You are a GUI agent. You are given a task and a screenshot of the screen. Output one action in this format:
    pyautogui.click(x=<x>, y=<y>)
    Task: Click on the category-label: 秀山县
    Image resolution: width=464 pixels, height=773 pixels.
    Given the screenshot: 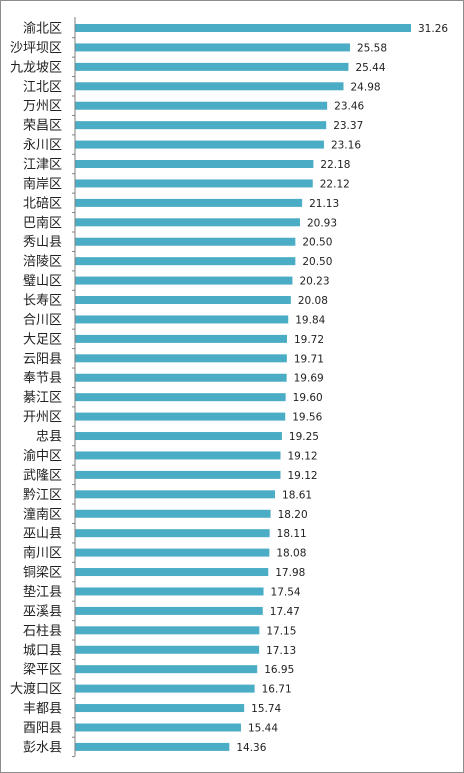 What is the action you would take?
    pyautogui.click(x=42, y=242)
    